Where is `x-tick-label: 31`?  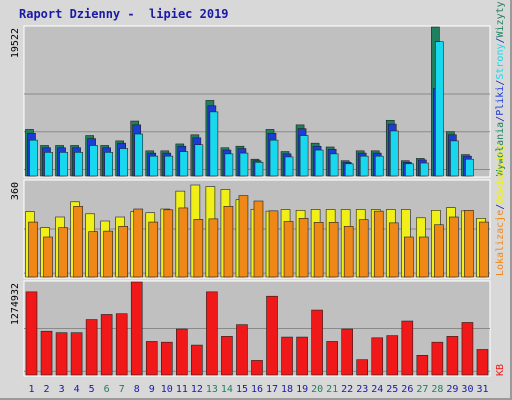 x-tick-label: 31 is located at coordinates (482, 389).